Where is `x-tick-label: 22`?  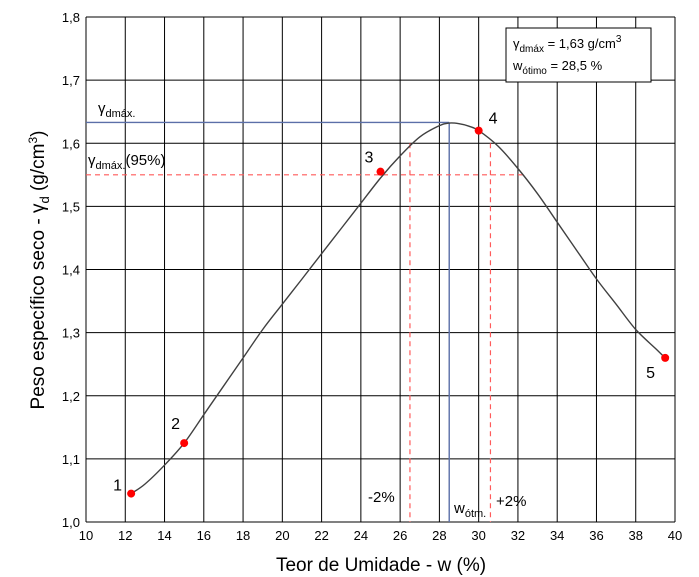 x-tick-label: 22 is located at coordinates (321, 535).